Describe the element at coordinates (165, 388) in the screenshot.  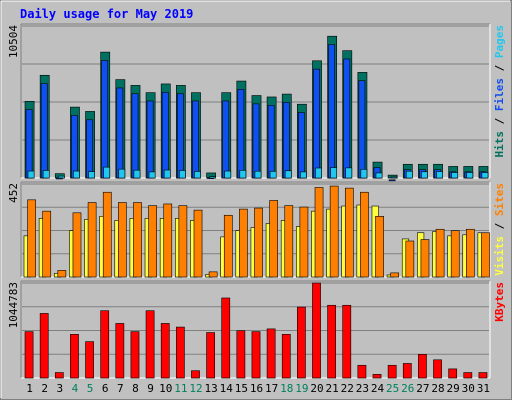
I see `x-tick-label: 10` at that location.